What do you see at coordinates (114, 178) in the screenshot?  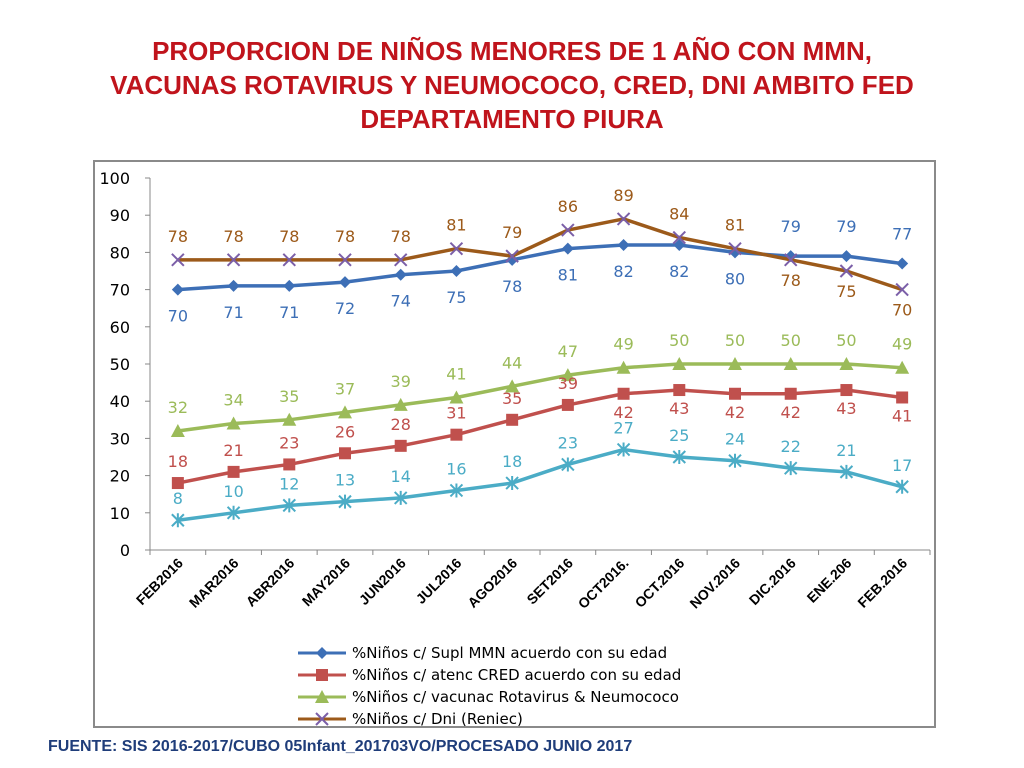 I see `y-tick-label: 100` at bounding box center [114, 178].